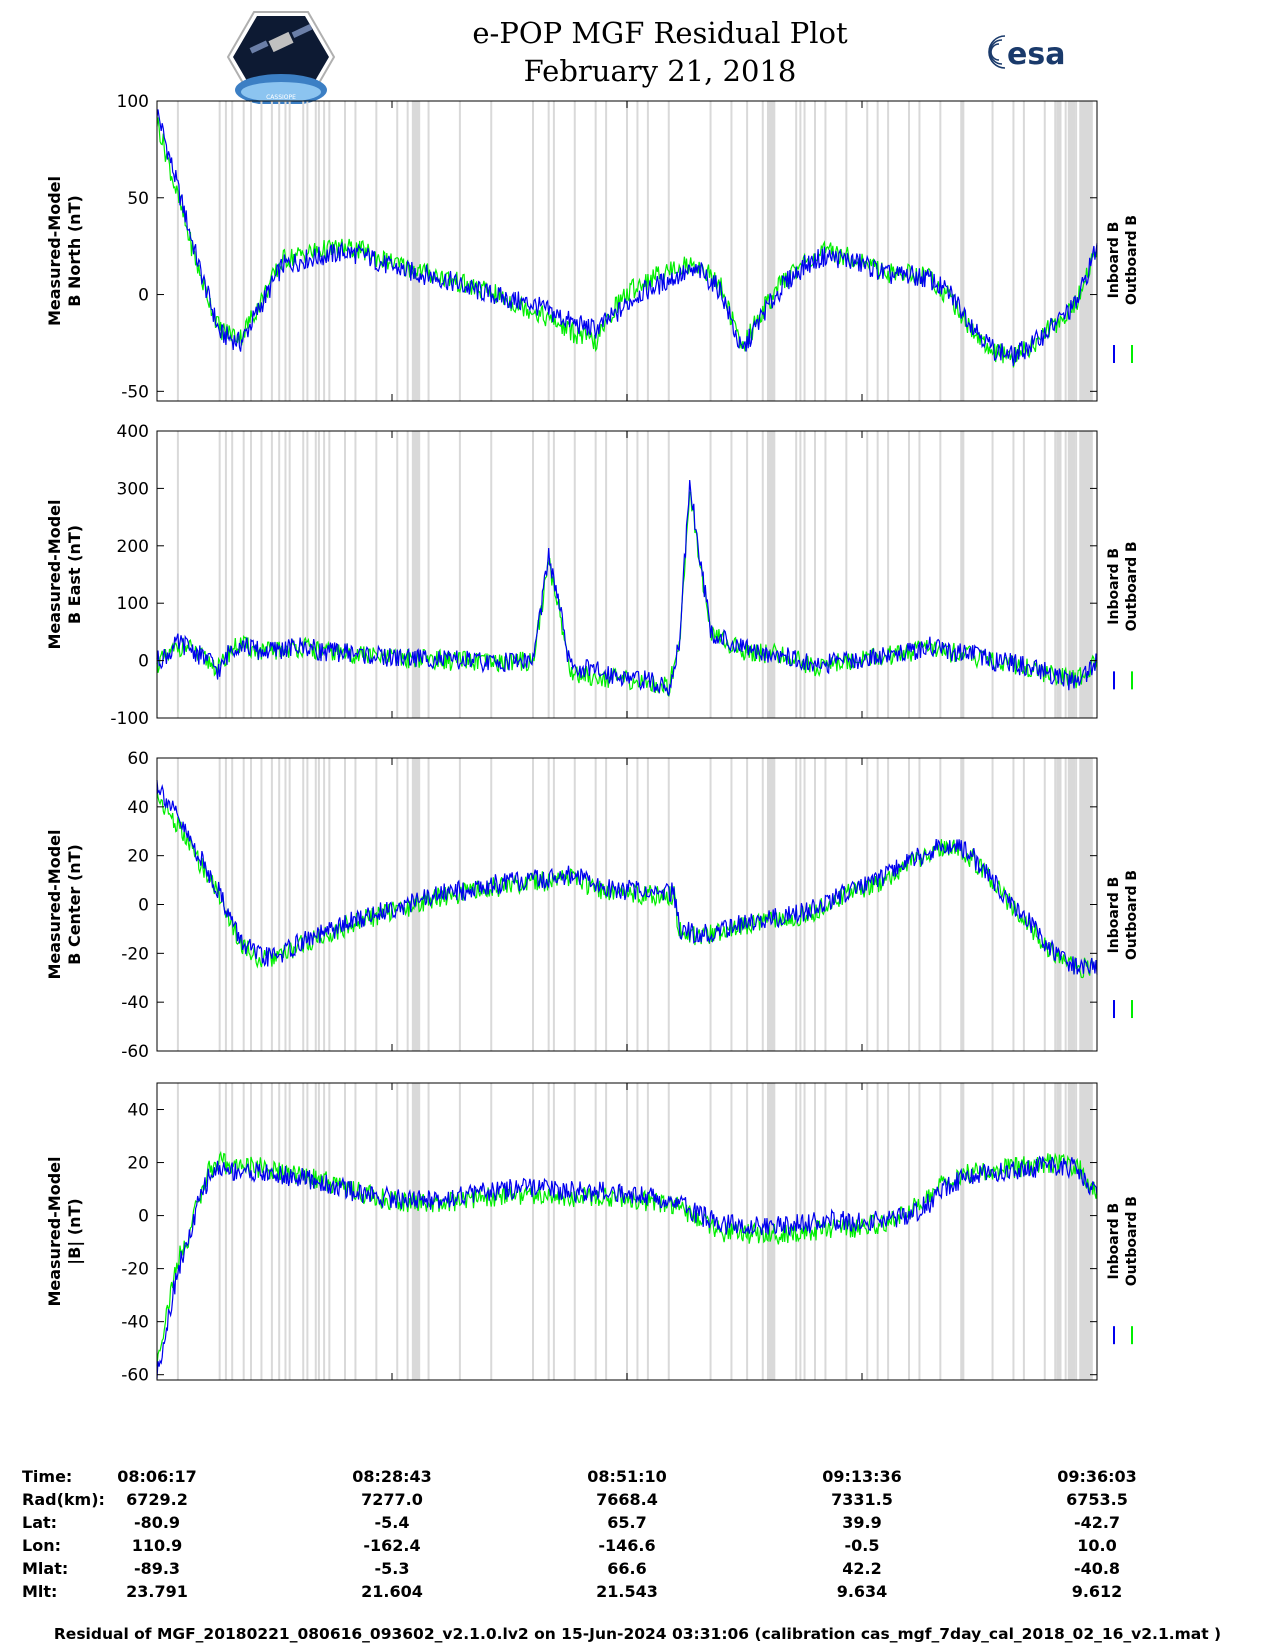 This screenshot has width=1275, height=1650. Describe the element at coordinates (64, 574) in the screenshot. I see `y-axis-label: Measured-ModelB East (nT)` at that location.